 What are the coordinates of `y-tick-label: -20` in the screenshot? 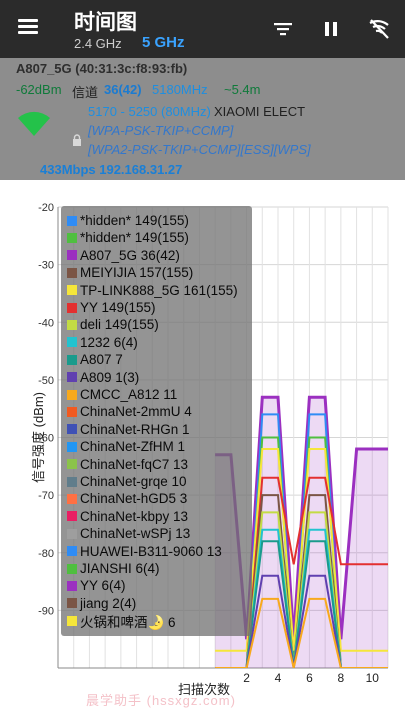 It's located at (46, 208).